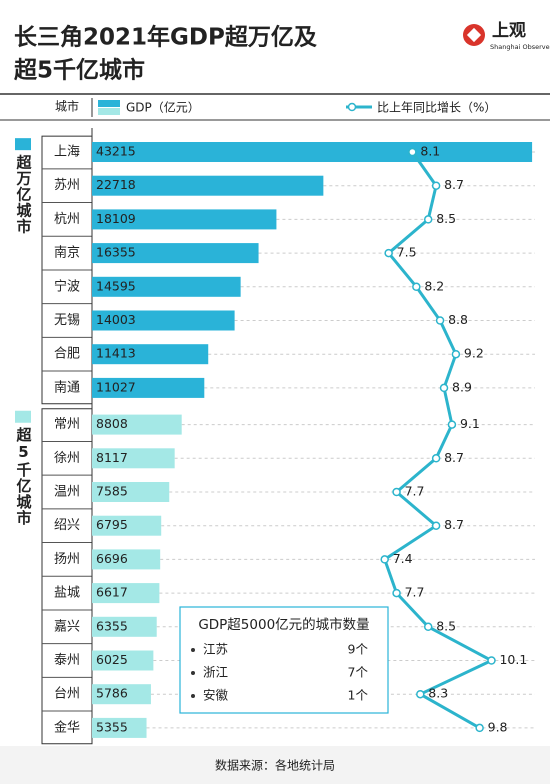 The image size is (550, 784). What do you see at coordinates (67, 559) in the screenshot?
I see `category-label: 扬州` at bounding box center [67, 559].